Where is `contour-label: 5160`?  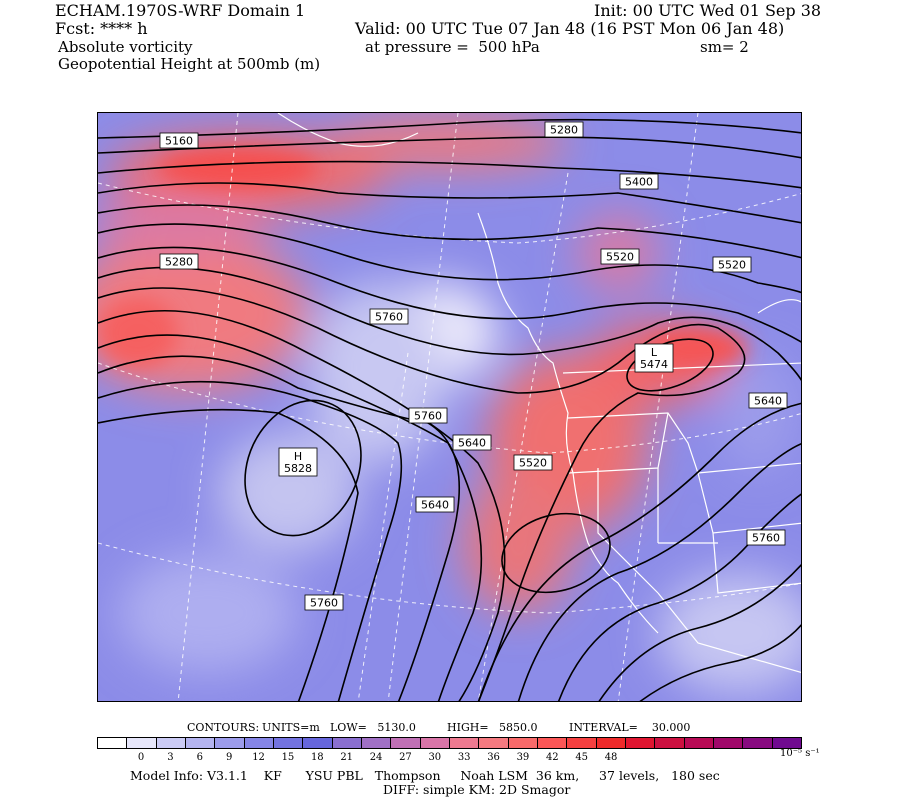
contour-label: 5160 is located at coordinates (179, 140).